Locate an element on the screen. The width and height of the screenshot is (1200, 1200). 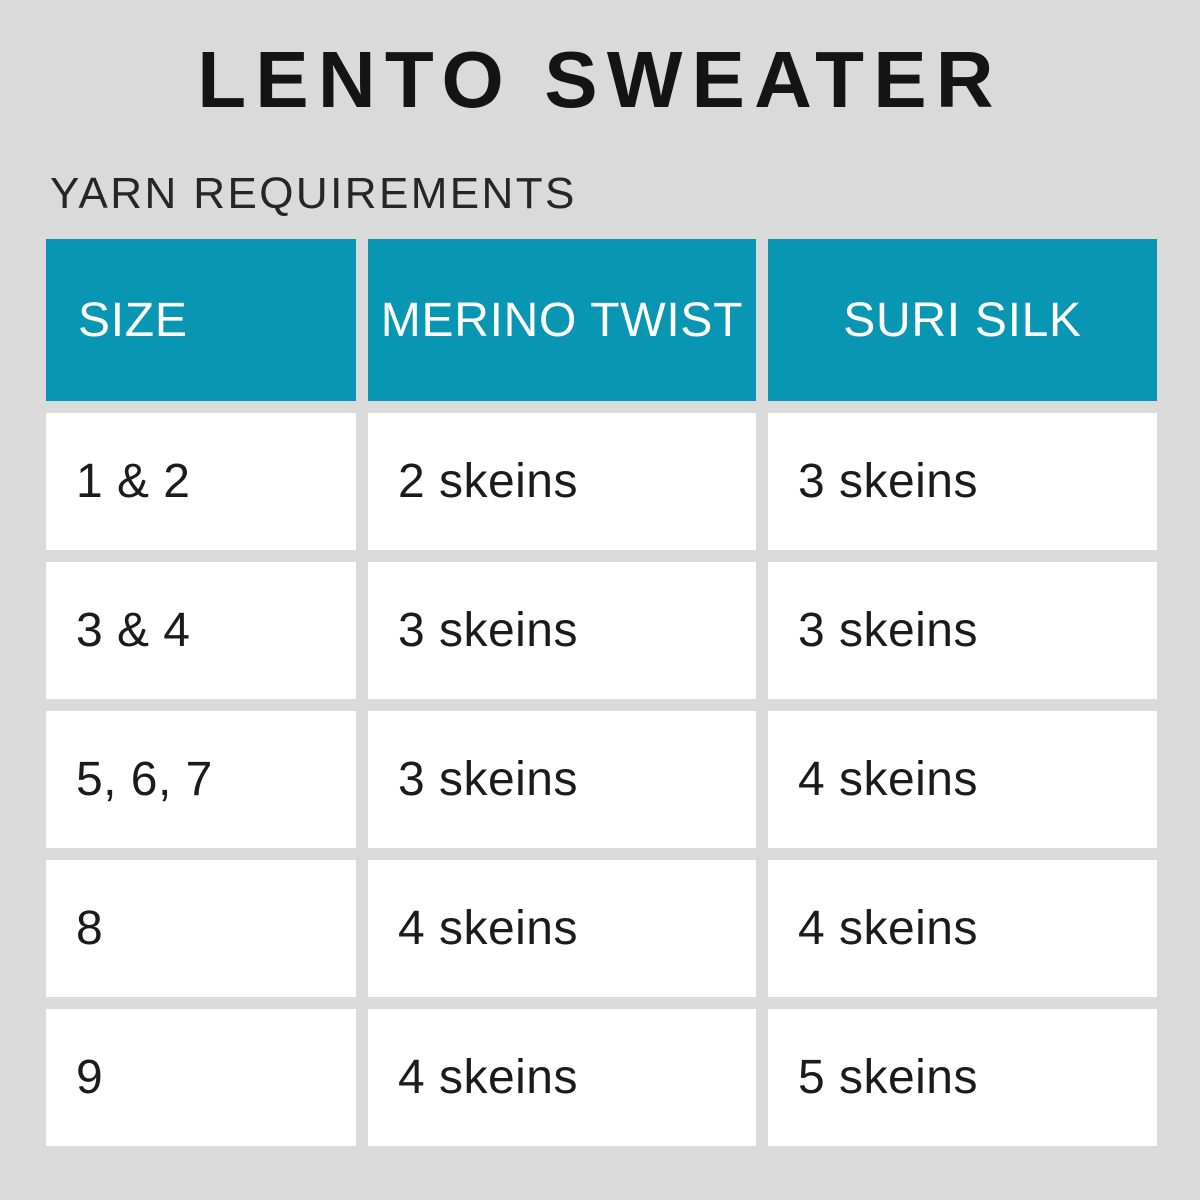
page-title: LENTO SWEATER is located at coordinates (600, 79).